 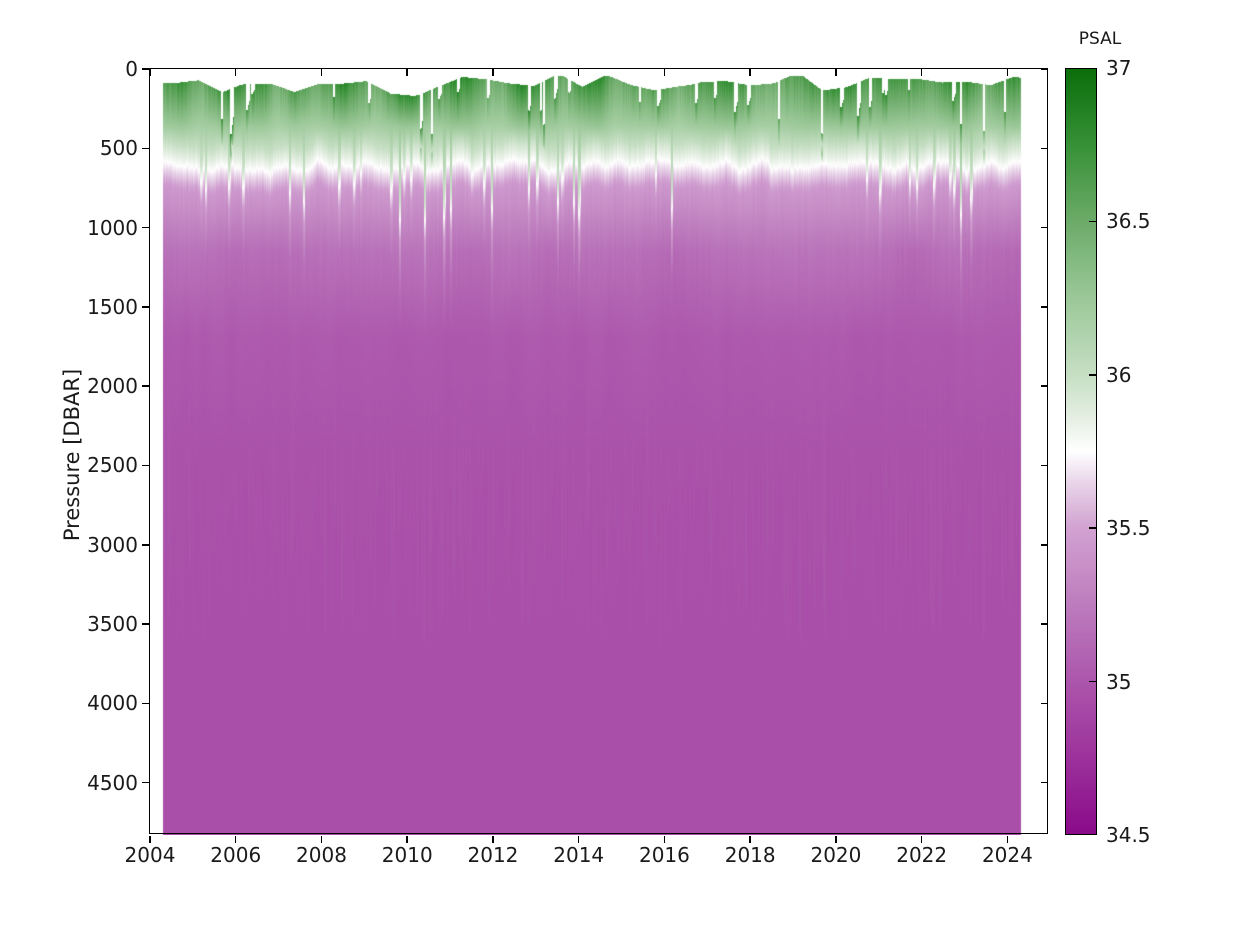 I want to click on colorbar-tick-label: 37, so click(x=1119, y=68).